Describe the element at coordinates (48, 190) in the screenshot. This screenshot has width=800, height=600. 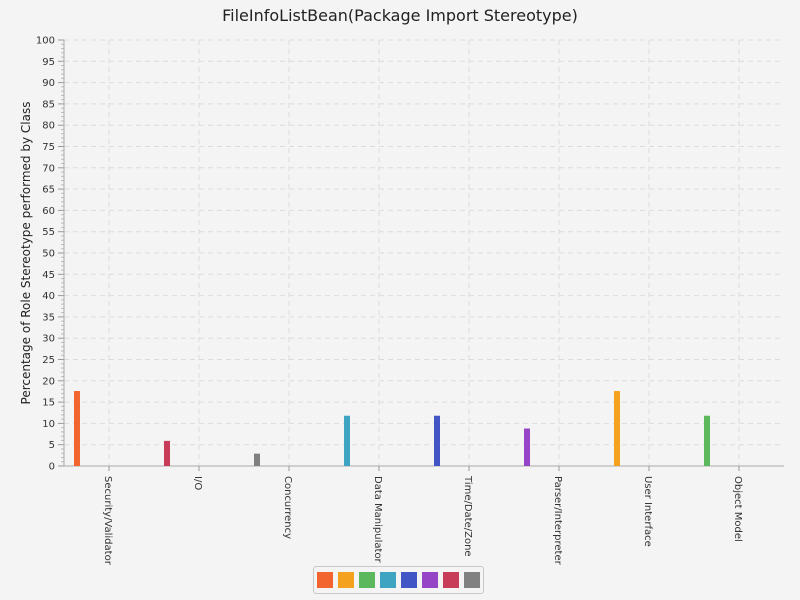
I see `y-tick-label: 65` at that location.